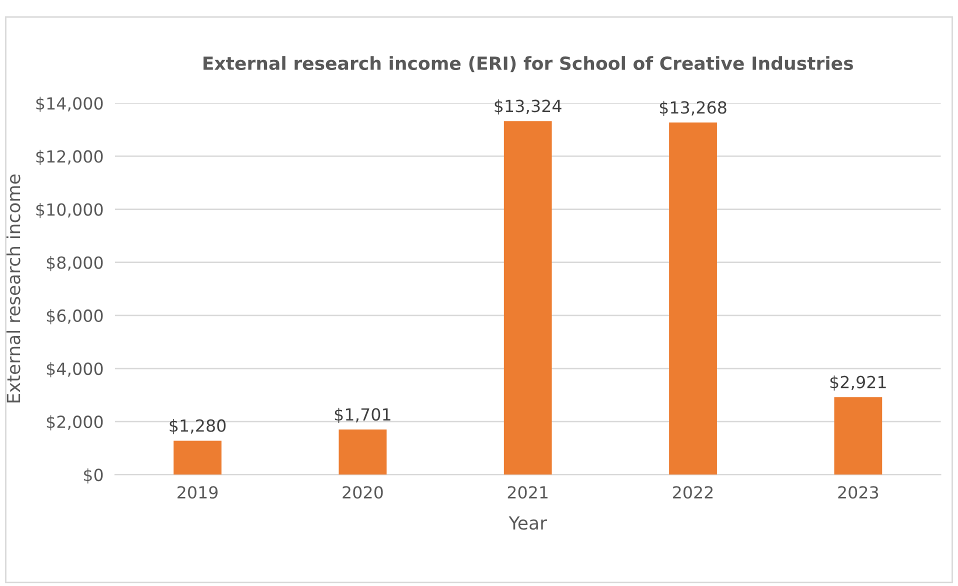  I want to click on data-label: $13,324, so click(528, 107).